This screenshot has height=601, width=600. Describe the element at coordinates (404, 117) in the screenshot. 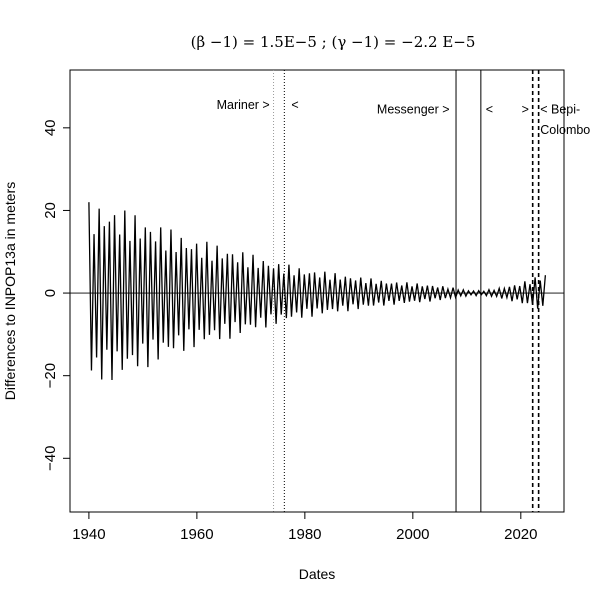

I see `mission-annotations: Mariner > < Messenger > < > < Bepi- Colombo` at that location.